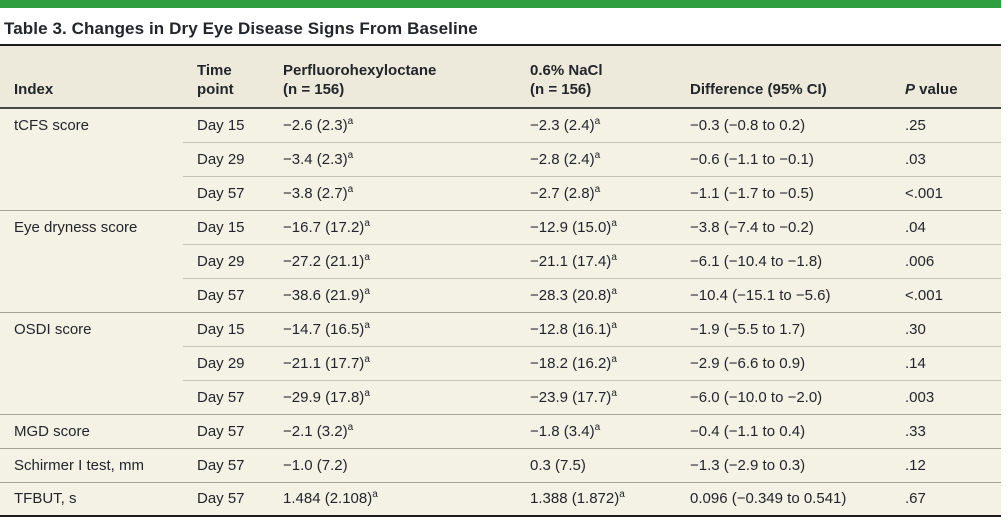 This screenshot has height=524, width=1008. What do you see at coordinates (91, 498) in the screenshot?
I see `row-index-label: TFBUT, s` at bounding box center [91, 498].